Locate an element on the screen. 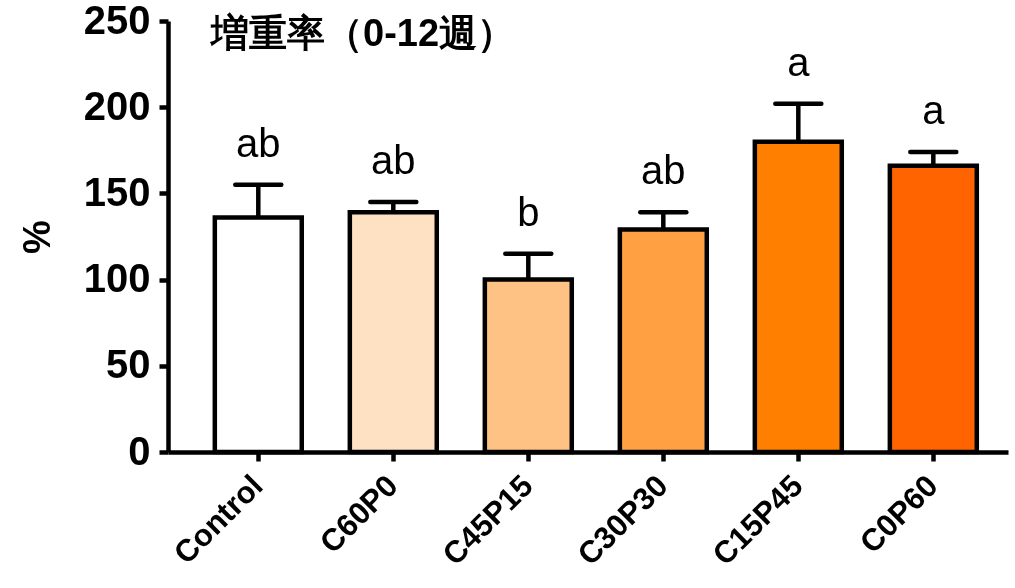 The image size is (1015, 588). y-tick-label: 50 is located at coordinates (128, 364).